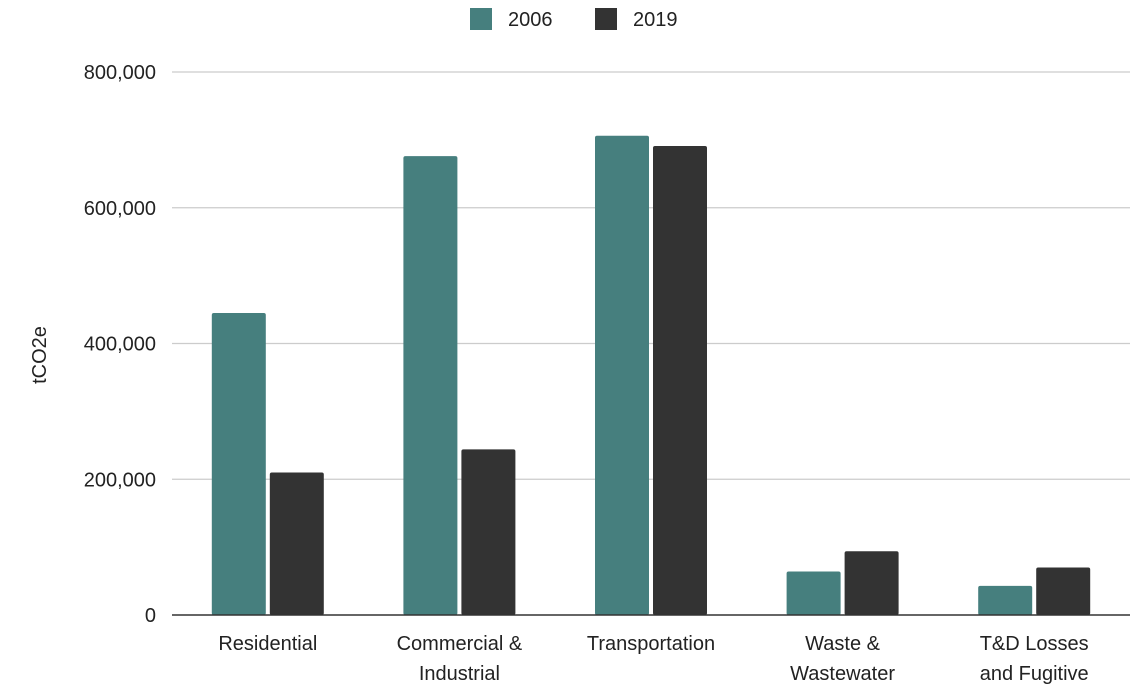  I want to click on y-axis-title: tCO2e, so click(40, 355).